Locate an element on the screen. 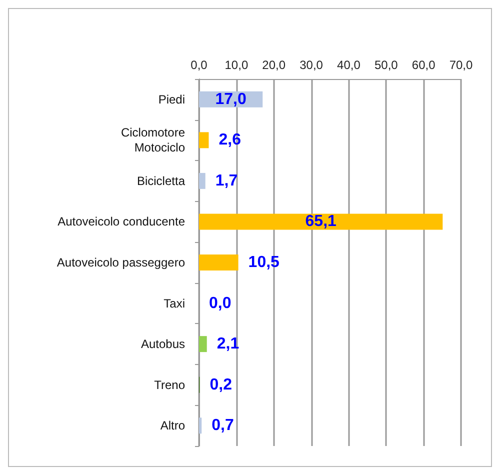  x-tick-label: 20,0 is located at coordinates (274, 65).